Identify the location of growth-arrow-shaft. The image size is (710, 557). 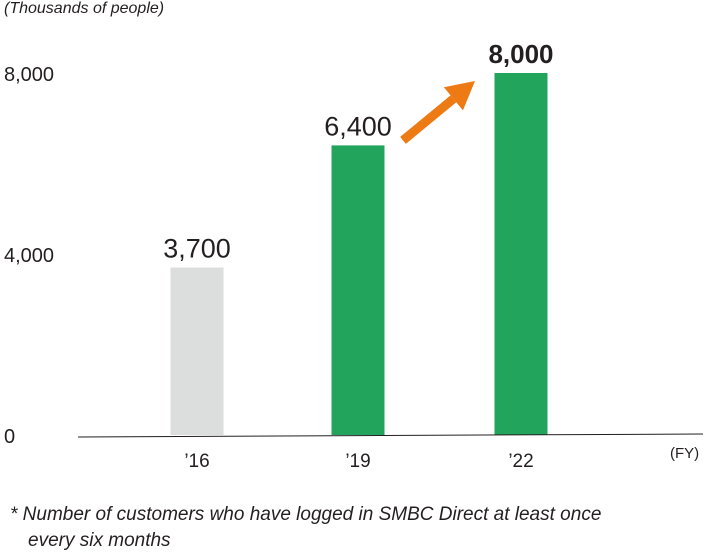
(428, 119).